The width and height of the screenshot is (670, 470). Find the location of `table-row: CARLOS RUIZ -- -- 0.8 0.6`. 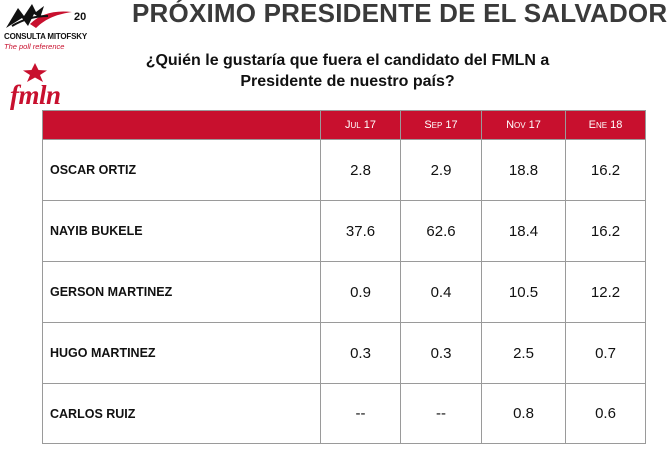

table-row: CARLOS RUIZ -- -- 0.8 0.6 is located at coordinates (344, 413).